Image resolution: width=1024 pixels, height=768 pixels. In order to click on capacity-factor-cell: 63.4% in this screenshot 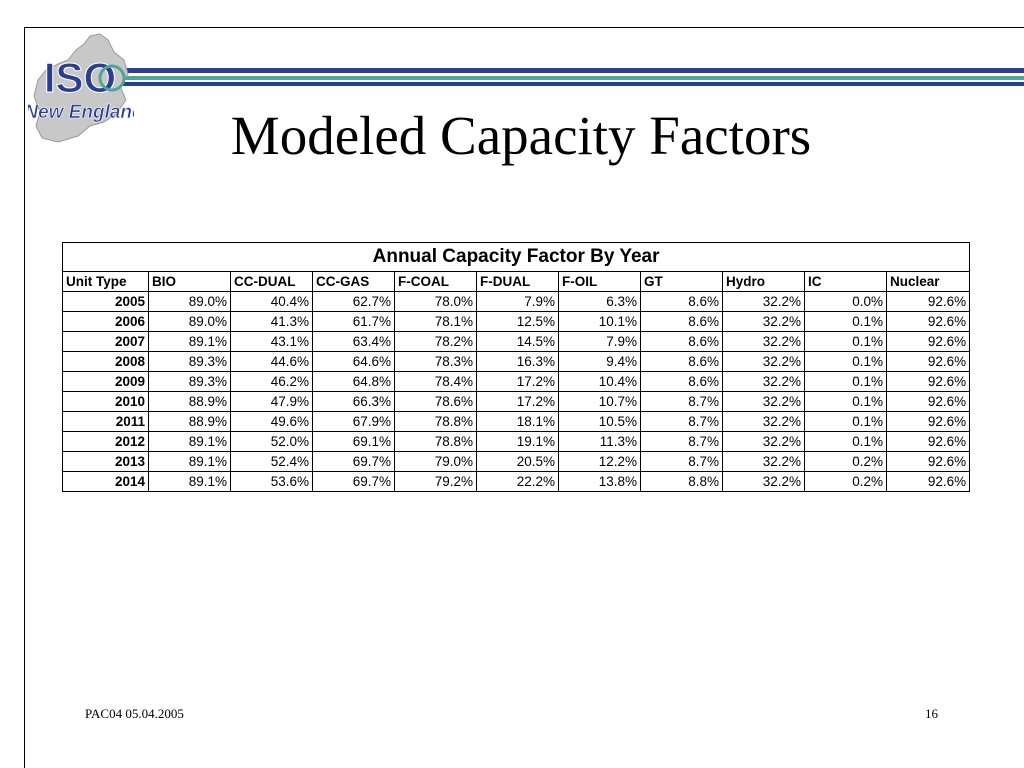, I will do `click(353, 341)`.